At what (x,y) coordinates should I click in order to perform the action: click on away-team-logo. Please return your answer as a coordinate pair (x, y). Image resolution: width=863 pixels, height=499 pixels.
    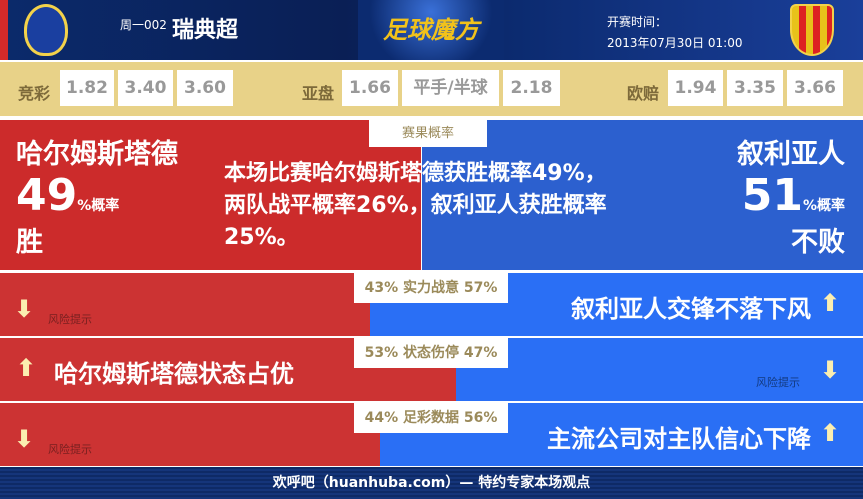
    Looking at the image, I should click on (812, 30).